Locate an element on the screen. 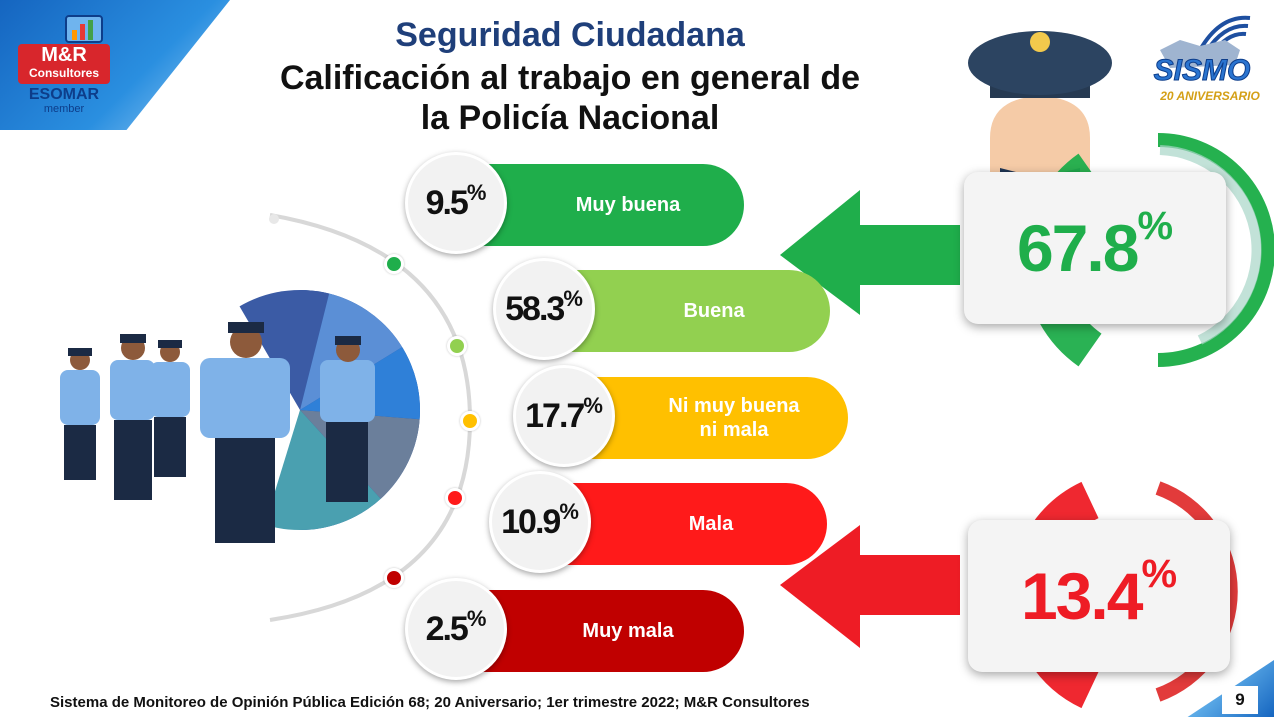 The height and width of the screenshot is (717, 1274). value-label: 17.7% is located at coordinates (564, 416).